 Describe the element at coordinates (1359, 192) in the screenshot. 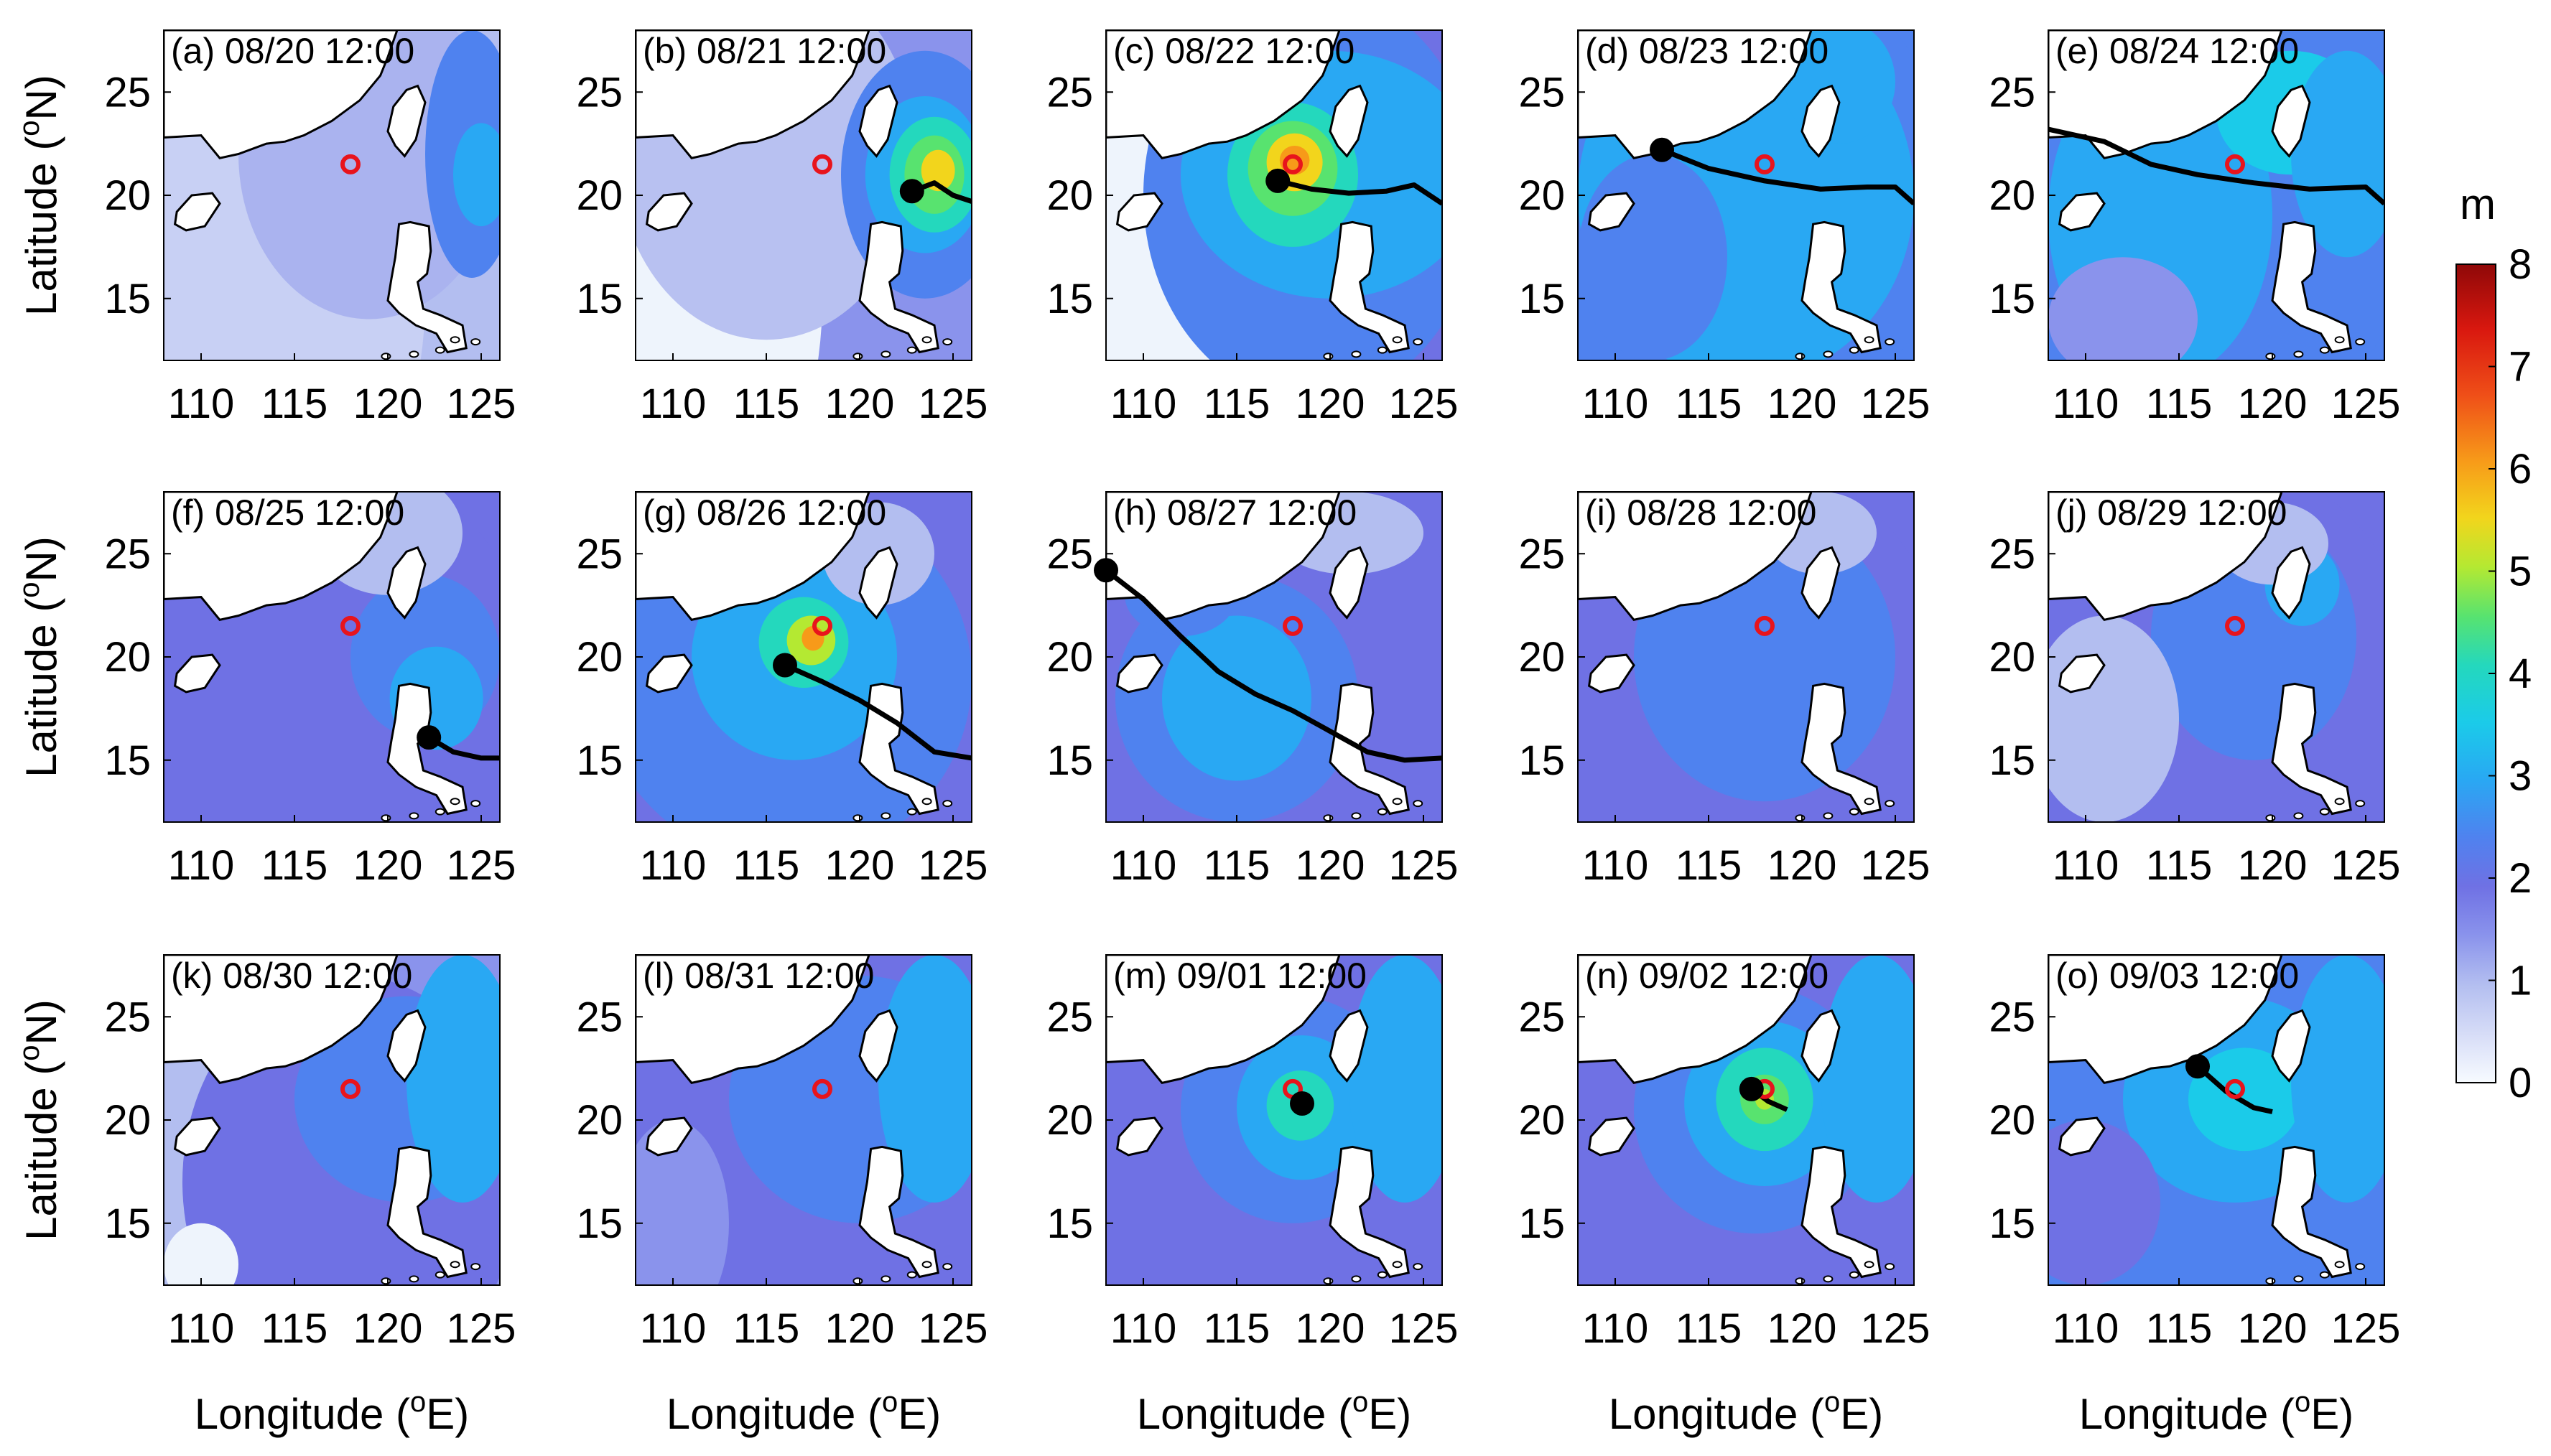

I see `typhoon-track` at that location.